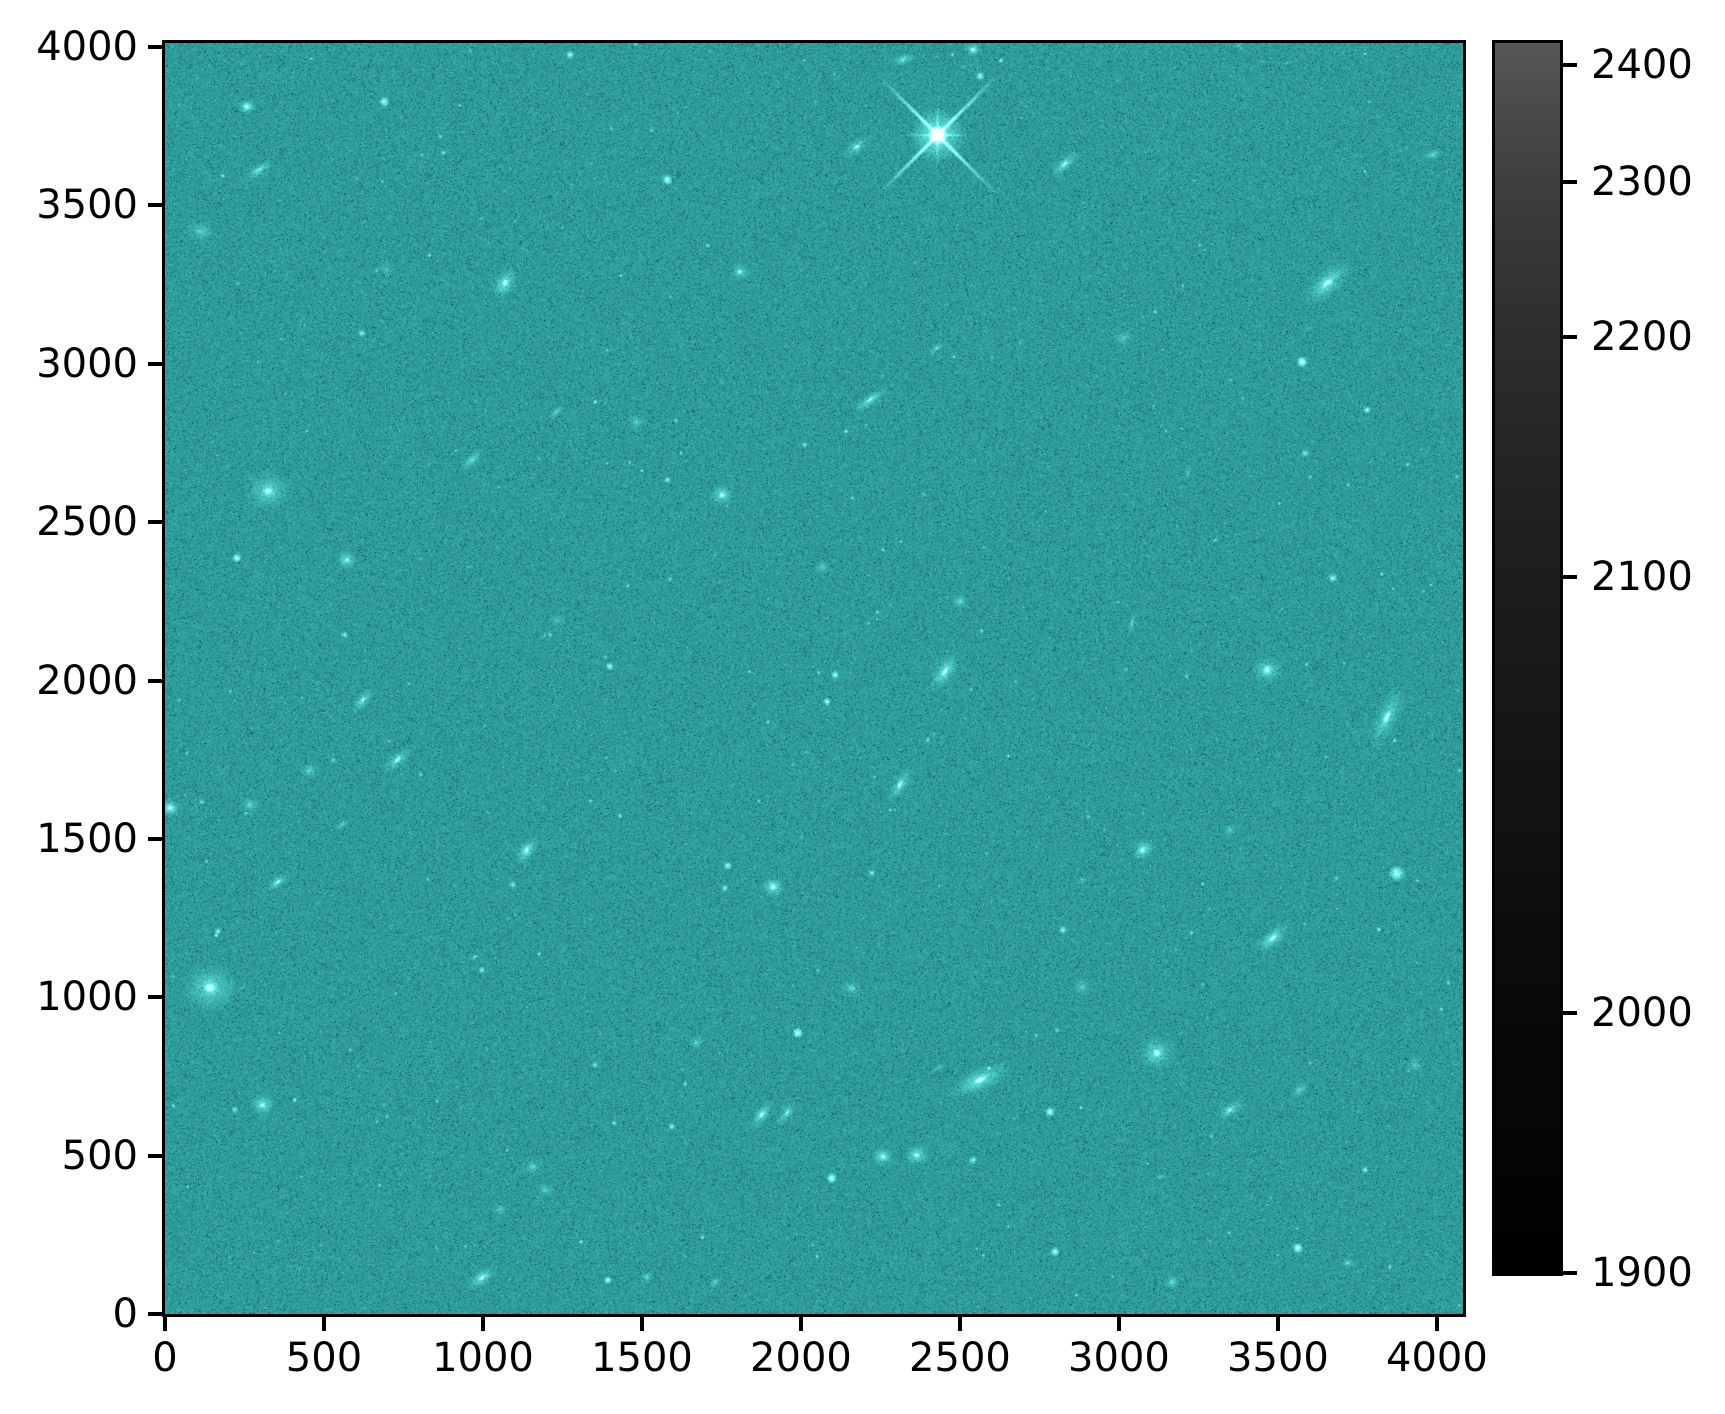 The height and width of the screenshot is (1414, 1725). I want to click on y-tick-label: 500, so click(99, 1155).